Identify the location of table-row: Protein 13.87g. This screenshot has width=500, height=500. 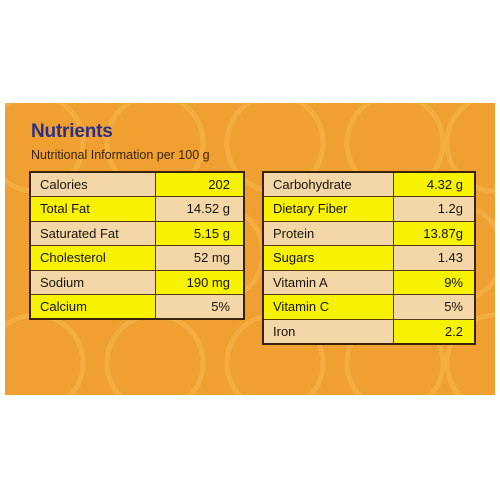
(369, 233).